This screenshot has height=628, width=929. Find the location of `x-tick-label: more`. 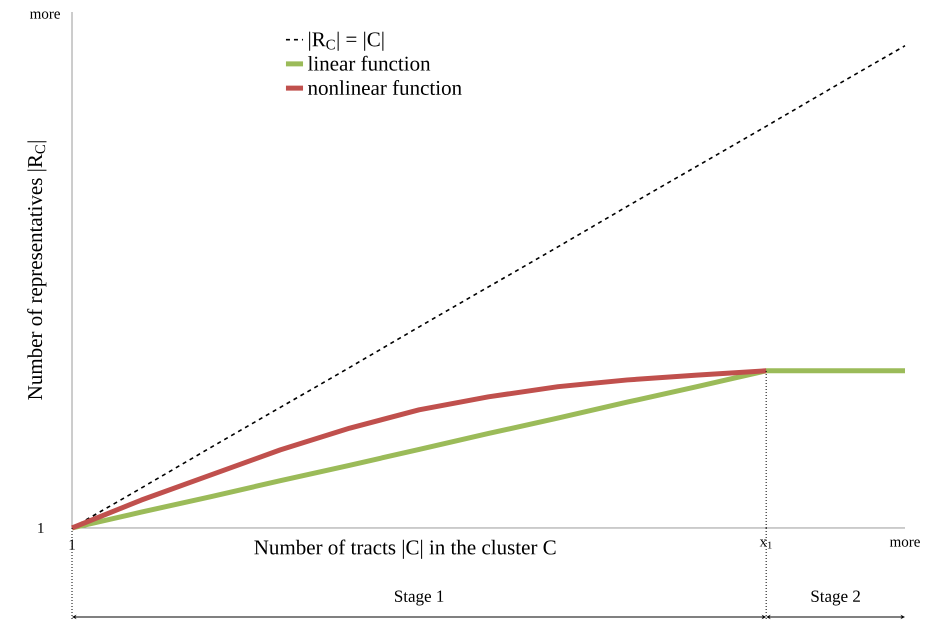

x-tick-label: more is located at coordinates (905, 543).